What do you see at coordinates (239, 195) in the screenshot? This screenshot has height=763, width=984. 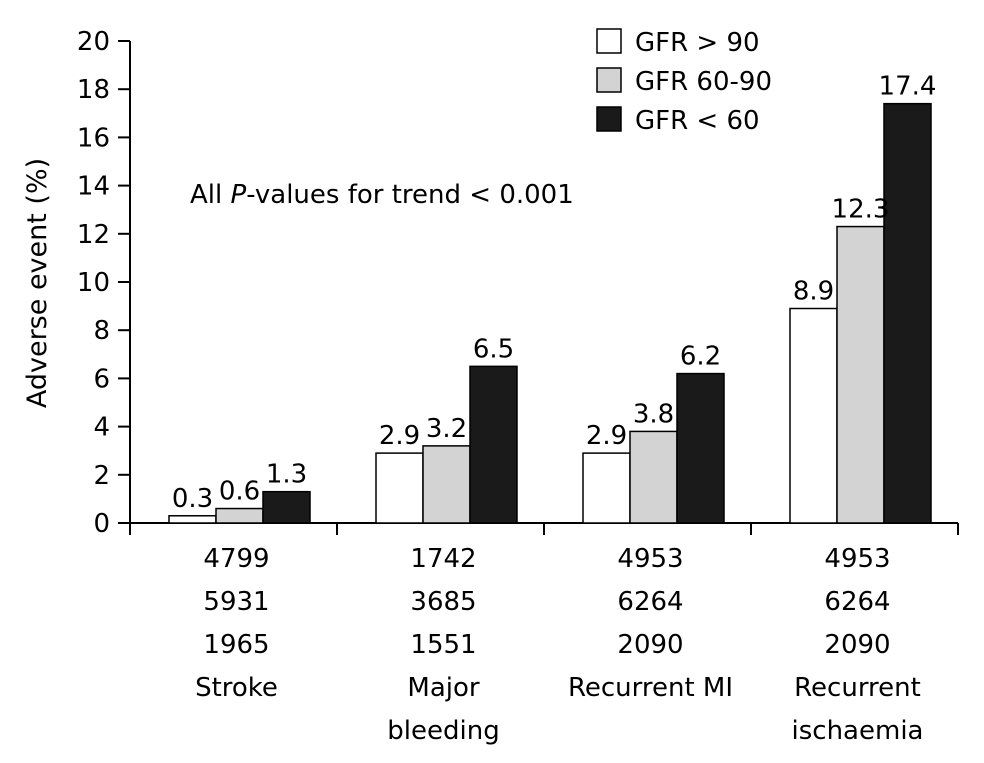 I see `annotation-italic: P` at bounding box center [239, 195].